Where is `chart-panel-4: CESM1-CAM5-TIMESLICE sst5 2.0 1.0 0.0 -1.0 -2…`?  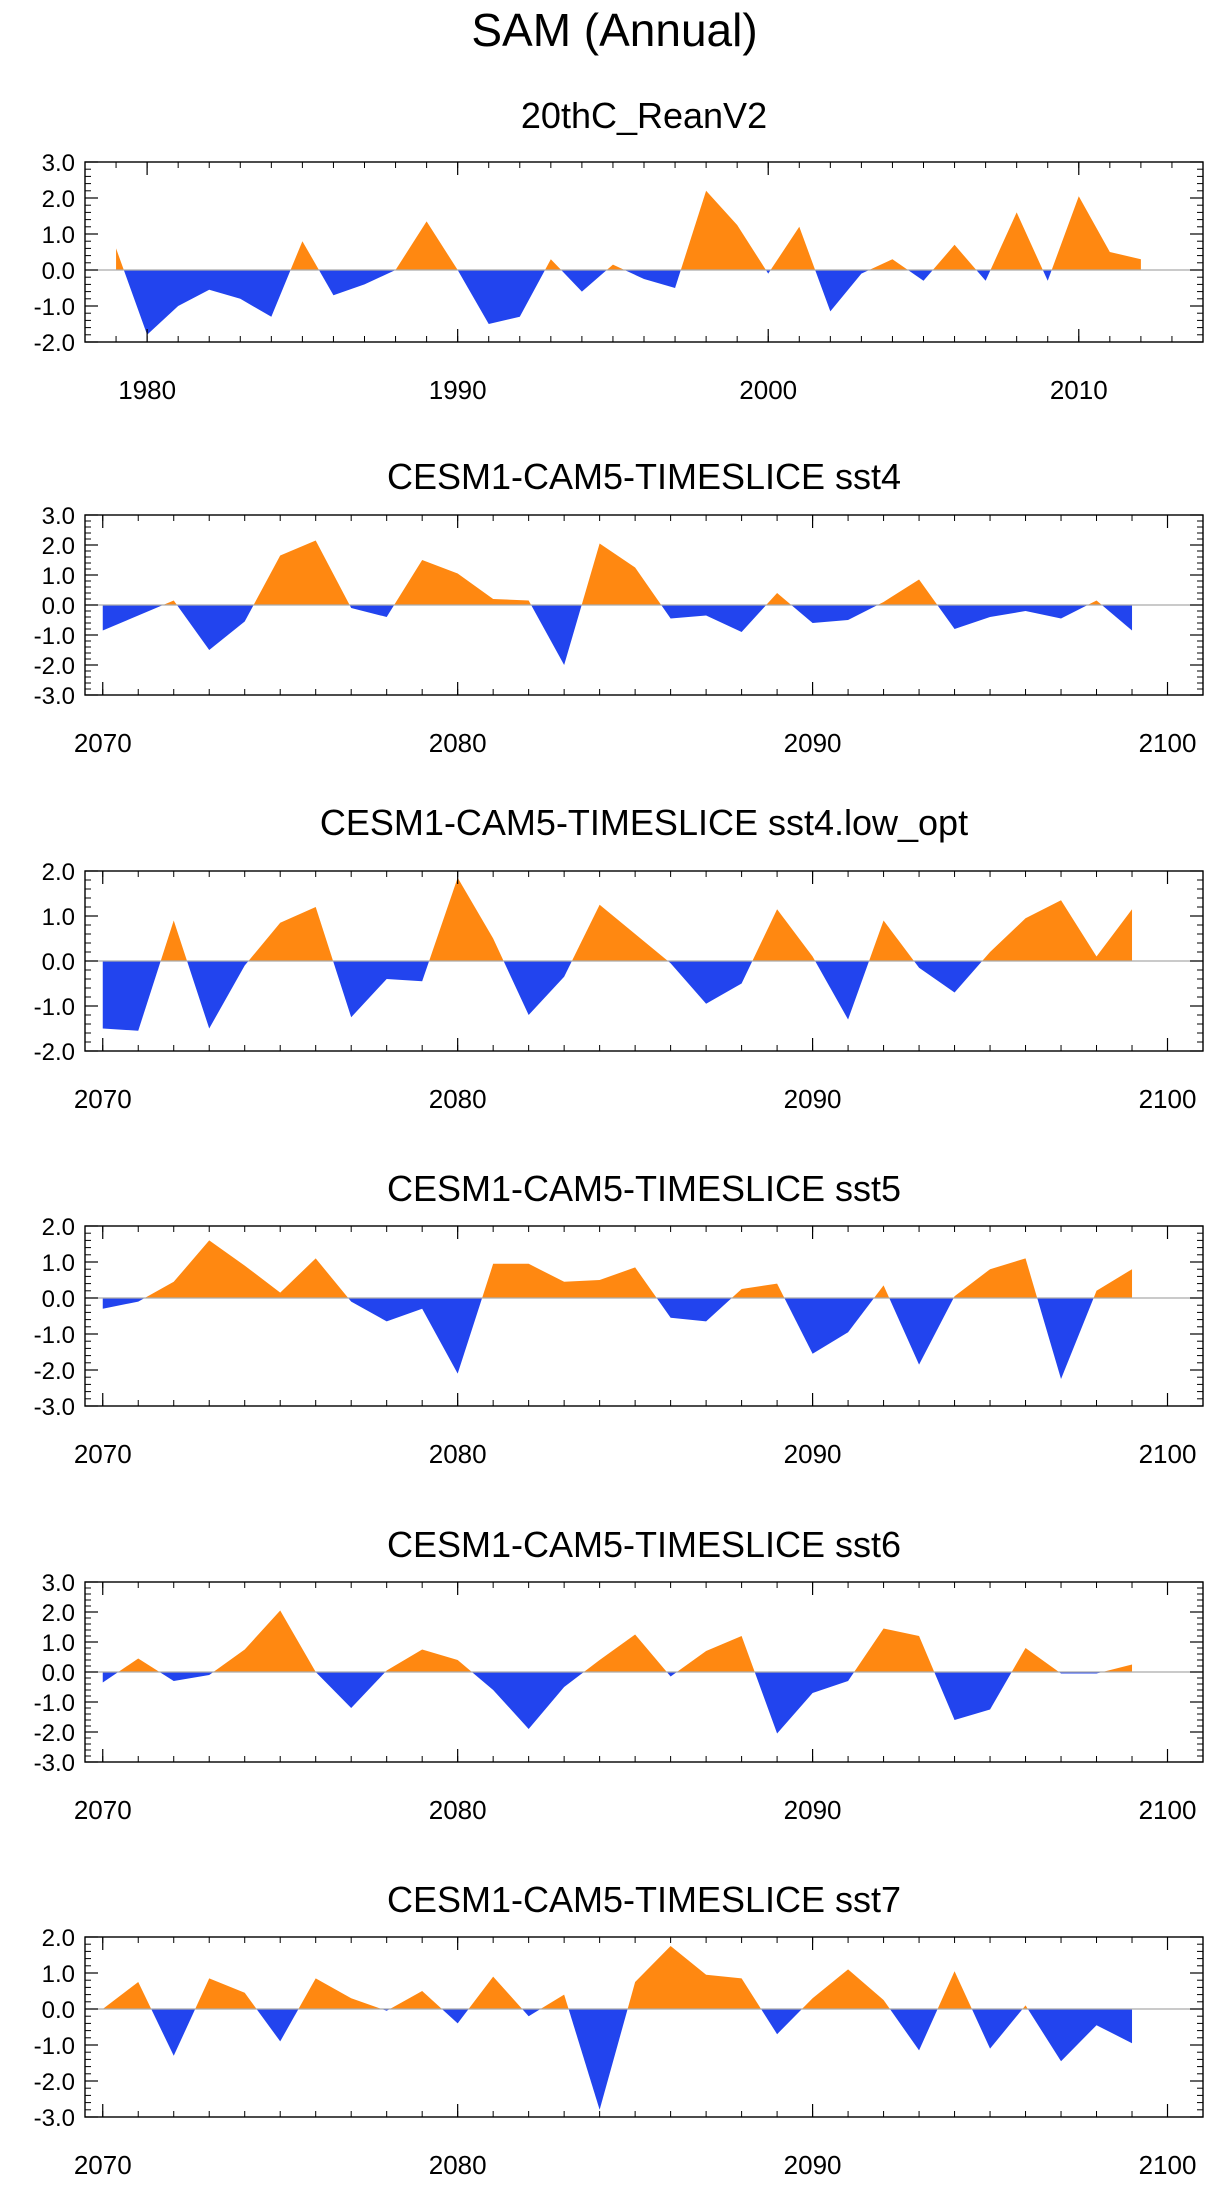 chart-panel-4: CESM1-CAM5-TIMESLICE sst5 2.0 1.0 0.0 -1.0 -2… is located at coordinates (619, 1318).